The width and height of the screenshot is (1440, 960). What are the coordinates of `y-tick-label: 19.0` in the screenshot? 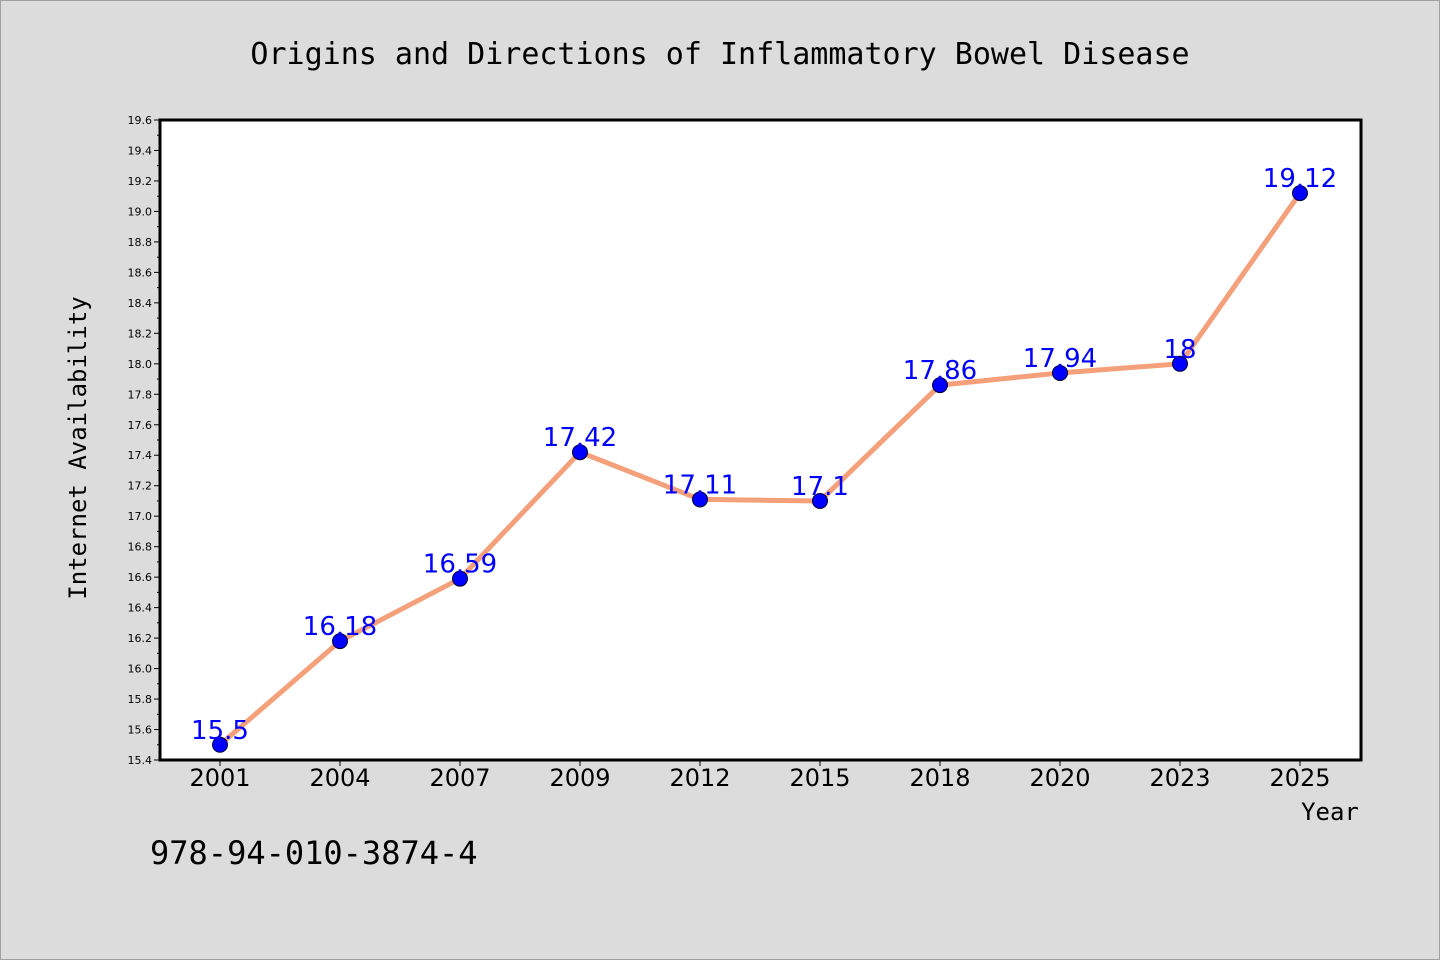 It's located at (140, 211).